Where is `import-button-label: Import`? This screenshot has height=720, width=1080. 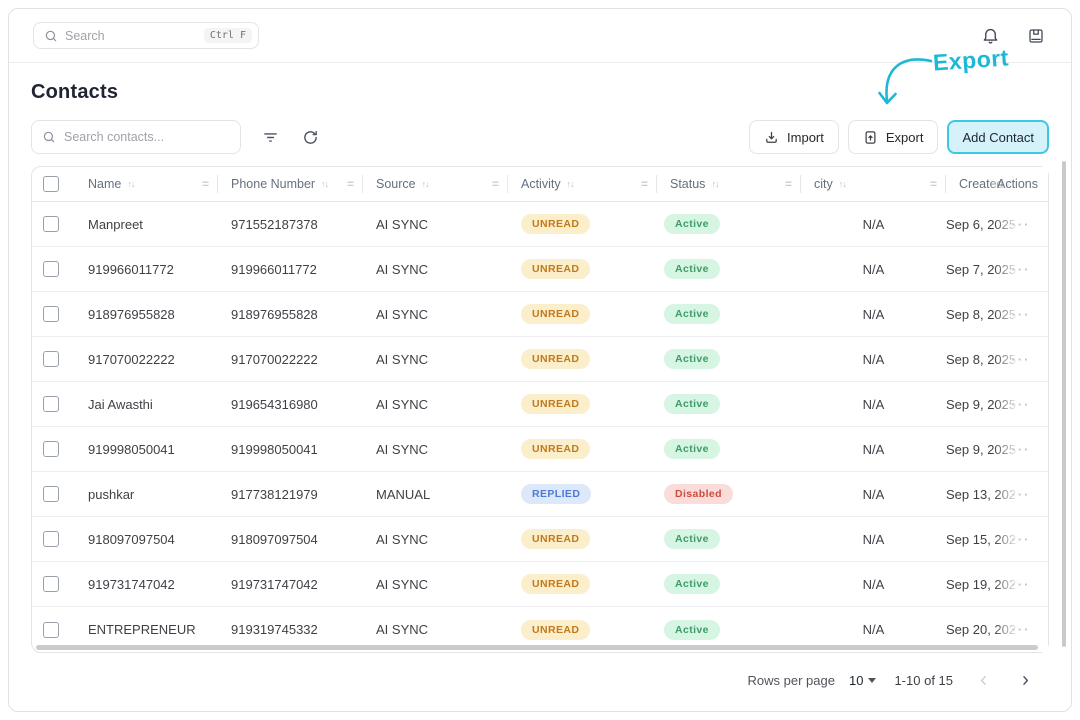
import-button-label: Import is located at coordinates (805, 137).